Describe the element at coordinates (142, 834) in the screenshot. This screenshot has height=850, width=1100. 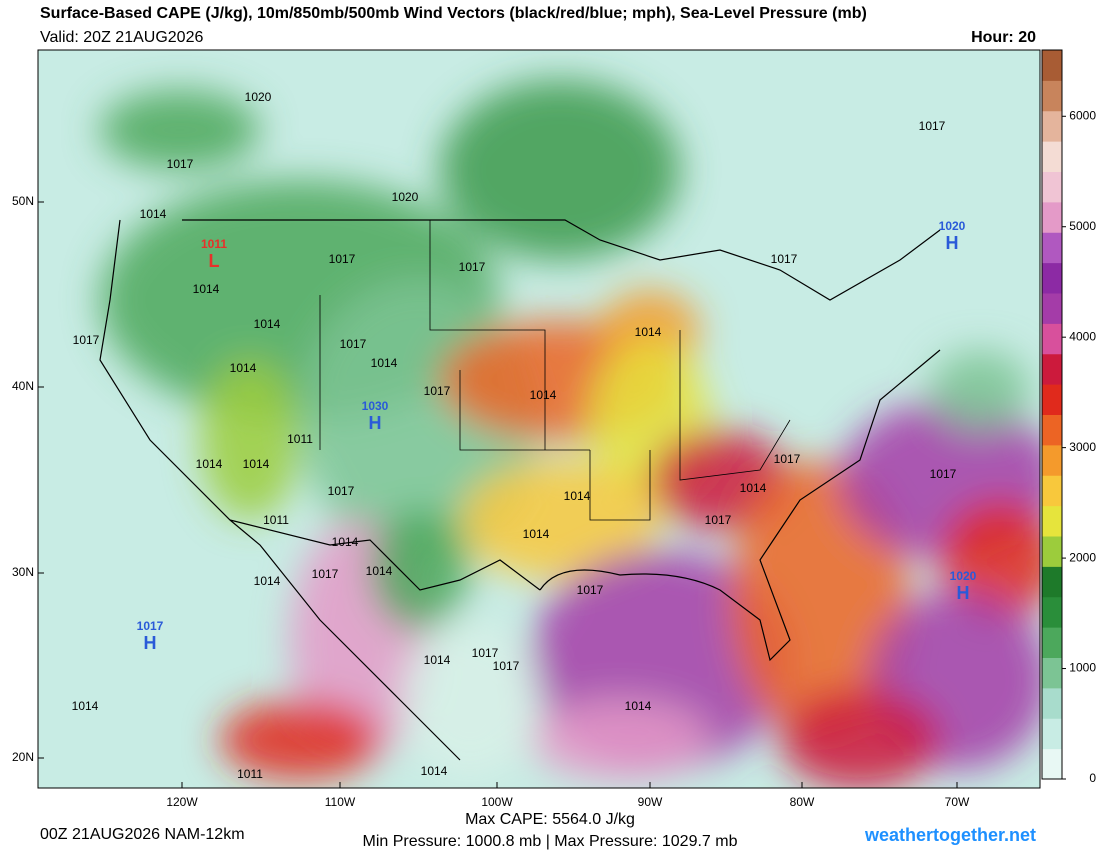
I see `model-run: 00Z 21AUG2026 NAM-12km` at that location.